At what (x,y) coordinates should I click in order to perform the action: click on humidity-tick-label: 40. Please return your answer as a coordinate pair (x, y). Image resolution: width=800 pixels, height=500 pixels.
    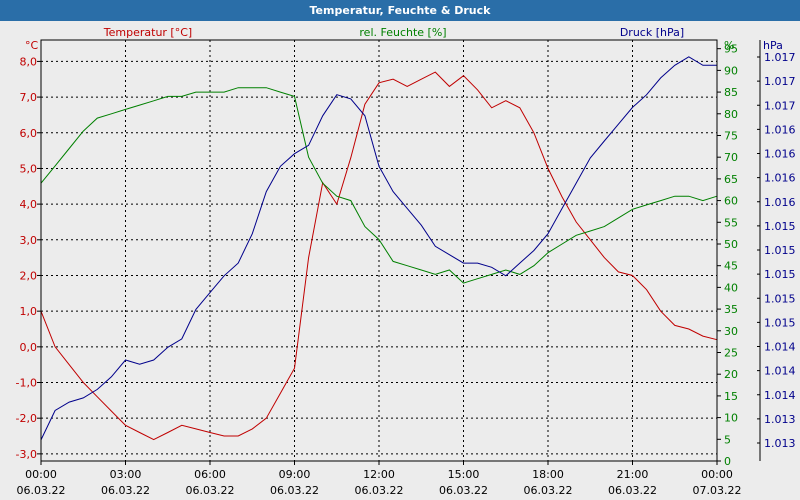
    Looking at the image, I should click on (731, 287).